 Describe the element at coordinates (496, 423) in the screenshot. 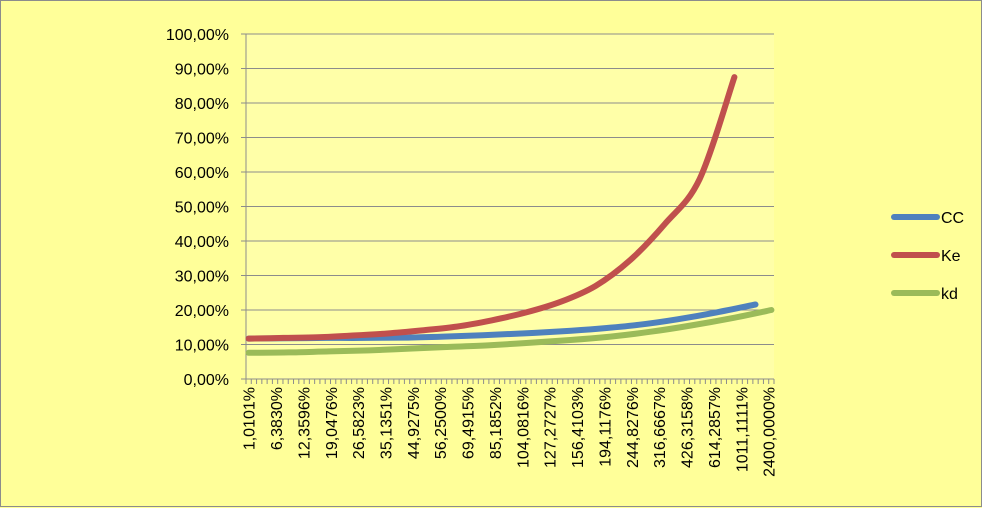

I see `x-tick-label: 85,1852%` at that location.